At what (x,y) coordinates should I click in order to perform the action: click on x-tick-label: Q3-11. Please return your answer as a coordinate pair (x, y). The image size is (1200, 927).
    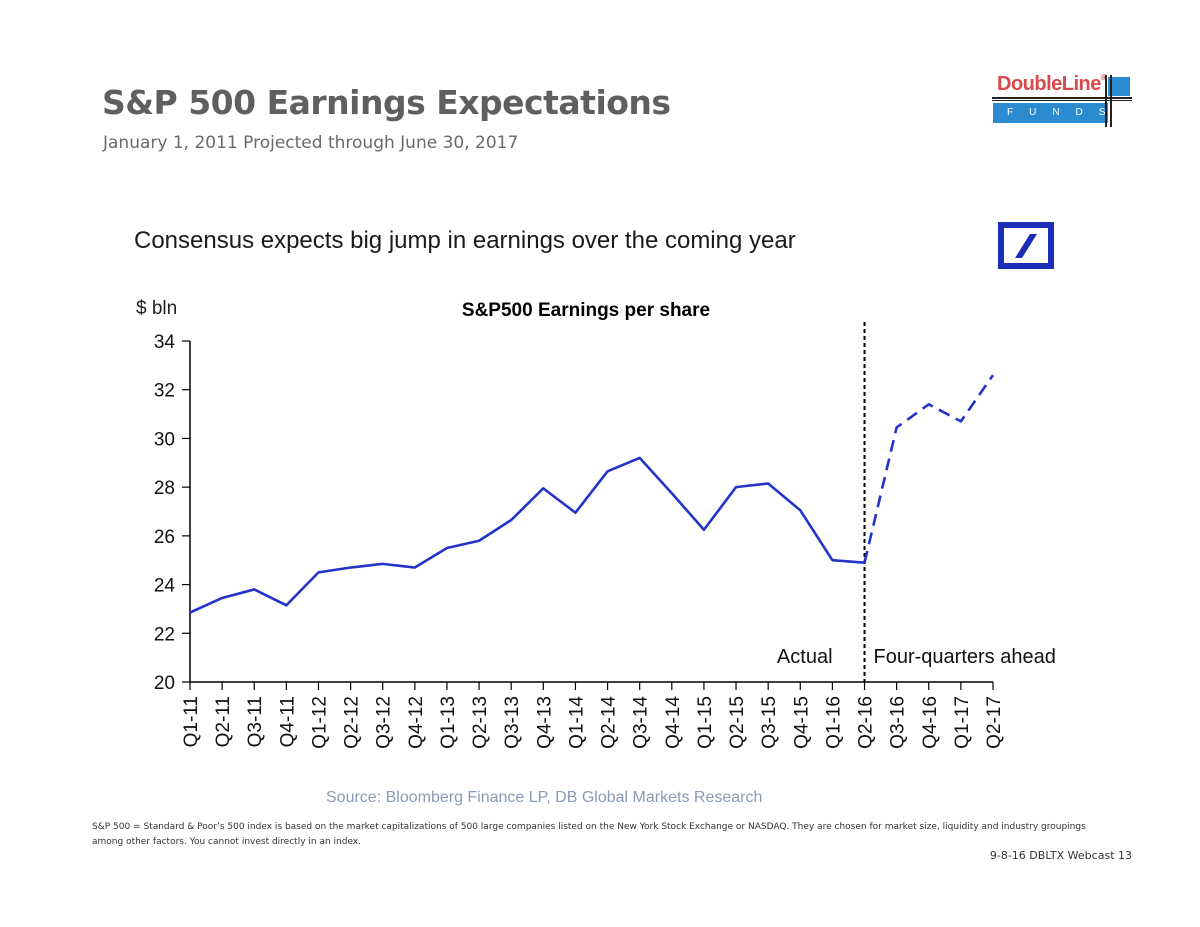
    Looking at the image, I should click on (255, 721).